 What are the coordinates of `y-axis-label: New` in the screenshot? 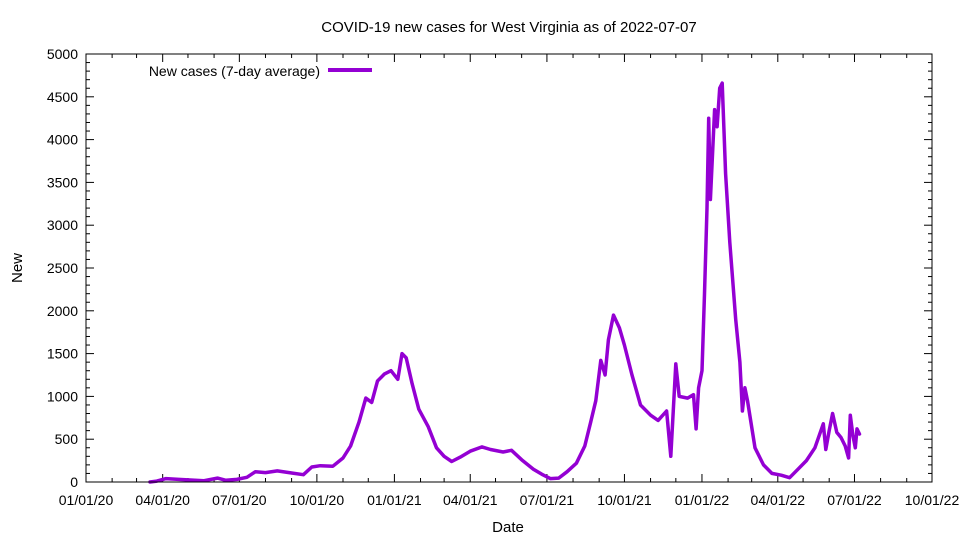 It's located at (17, 268).